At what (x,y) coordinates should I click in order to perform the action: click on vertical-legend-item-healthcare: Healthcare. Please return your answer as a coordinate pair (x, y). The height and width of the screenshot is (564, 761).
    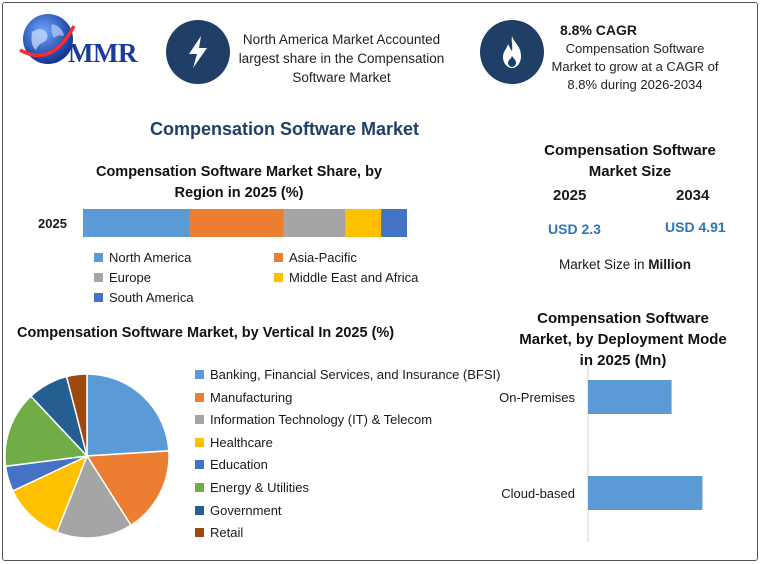
    Looking at the image, I should click on (234, 442).